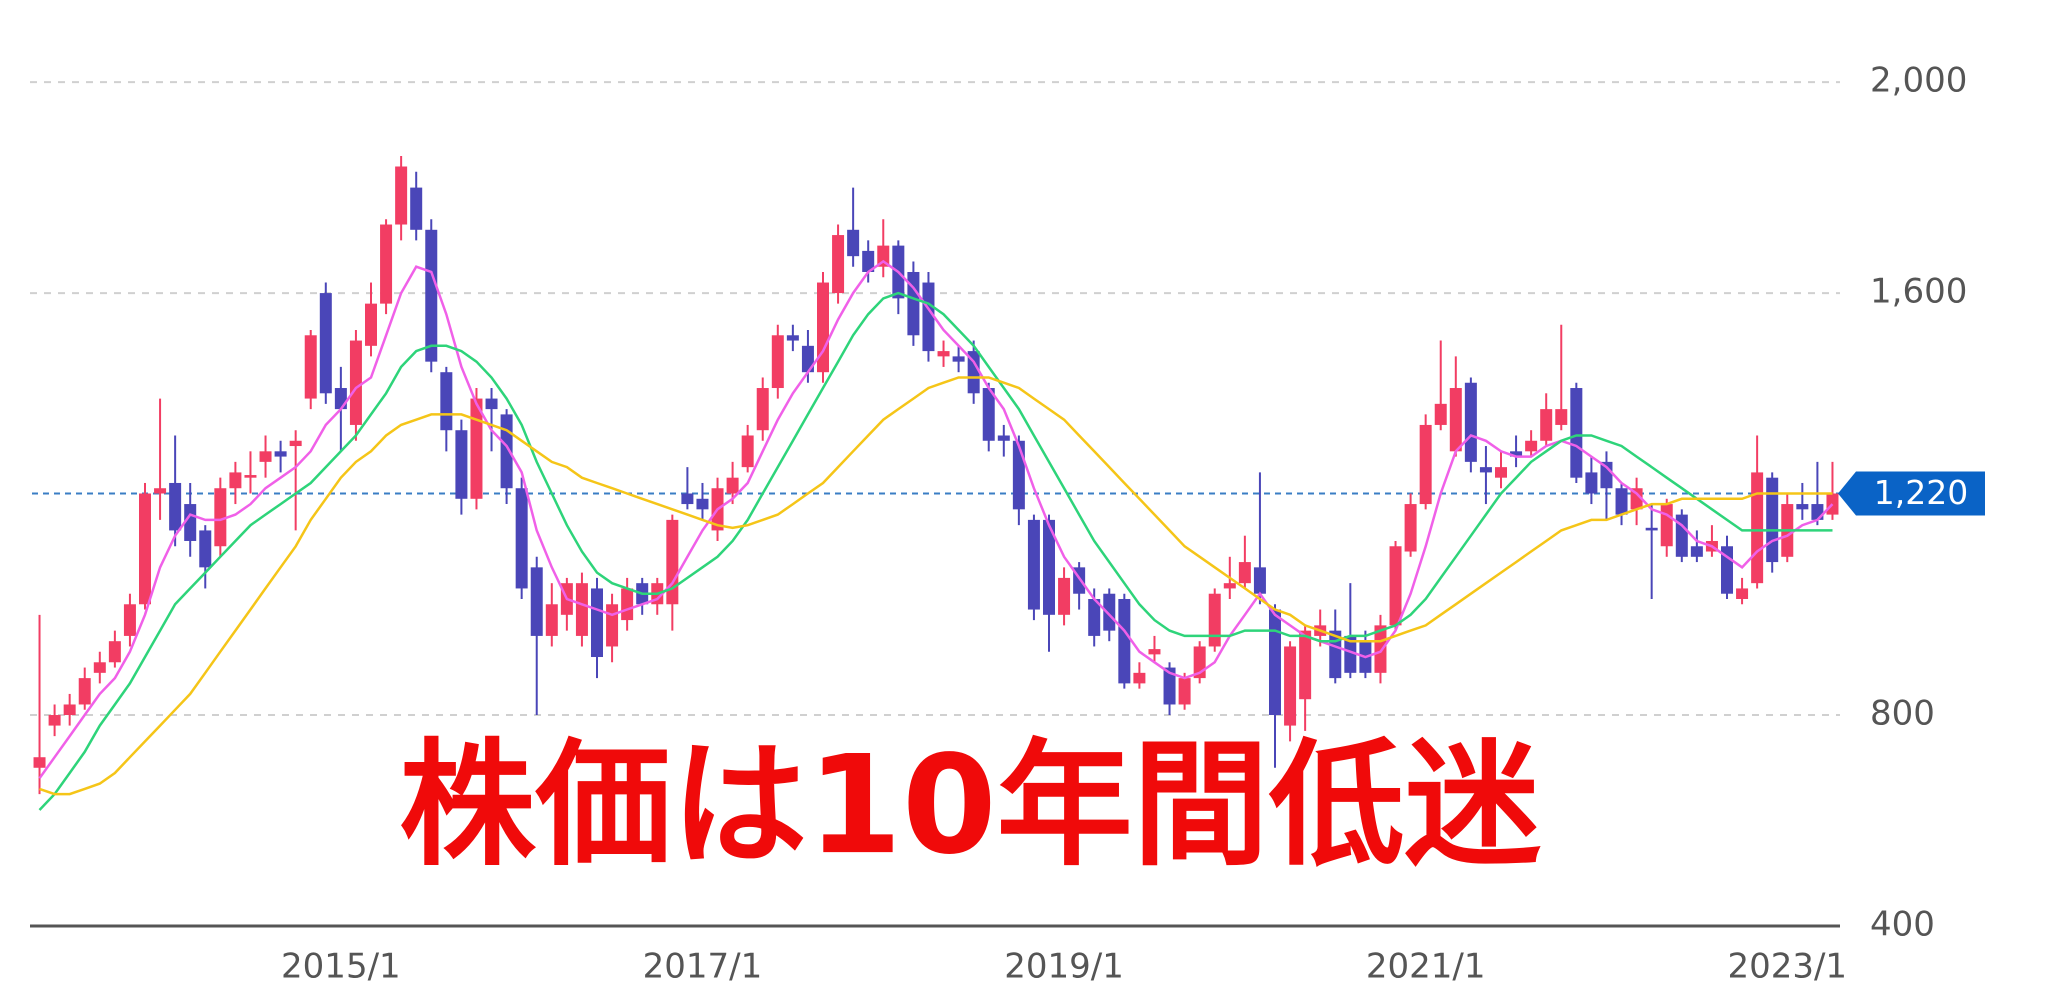 This screenshot has height=1005, width=2048. What do you see at coordinates (703, 967) in the screenshot?
I see `x-tick-label: 2017/1` at bounding box center [703, 967].